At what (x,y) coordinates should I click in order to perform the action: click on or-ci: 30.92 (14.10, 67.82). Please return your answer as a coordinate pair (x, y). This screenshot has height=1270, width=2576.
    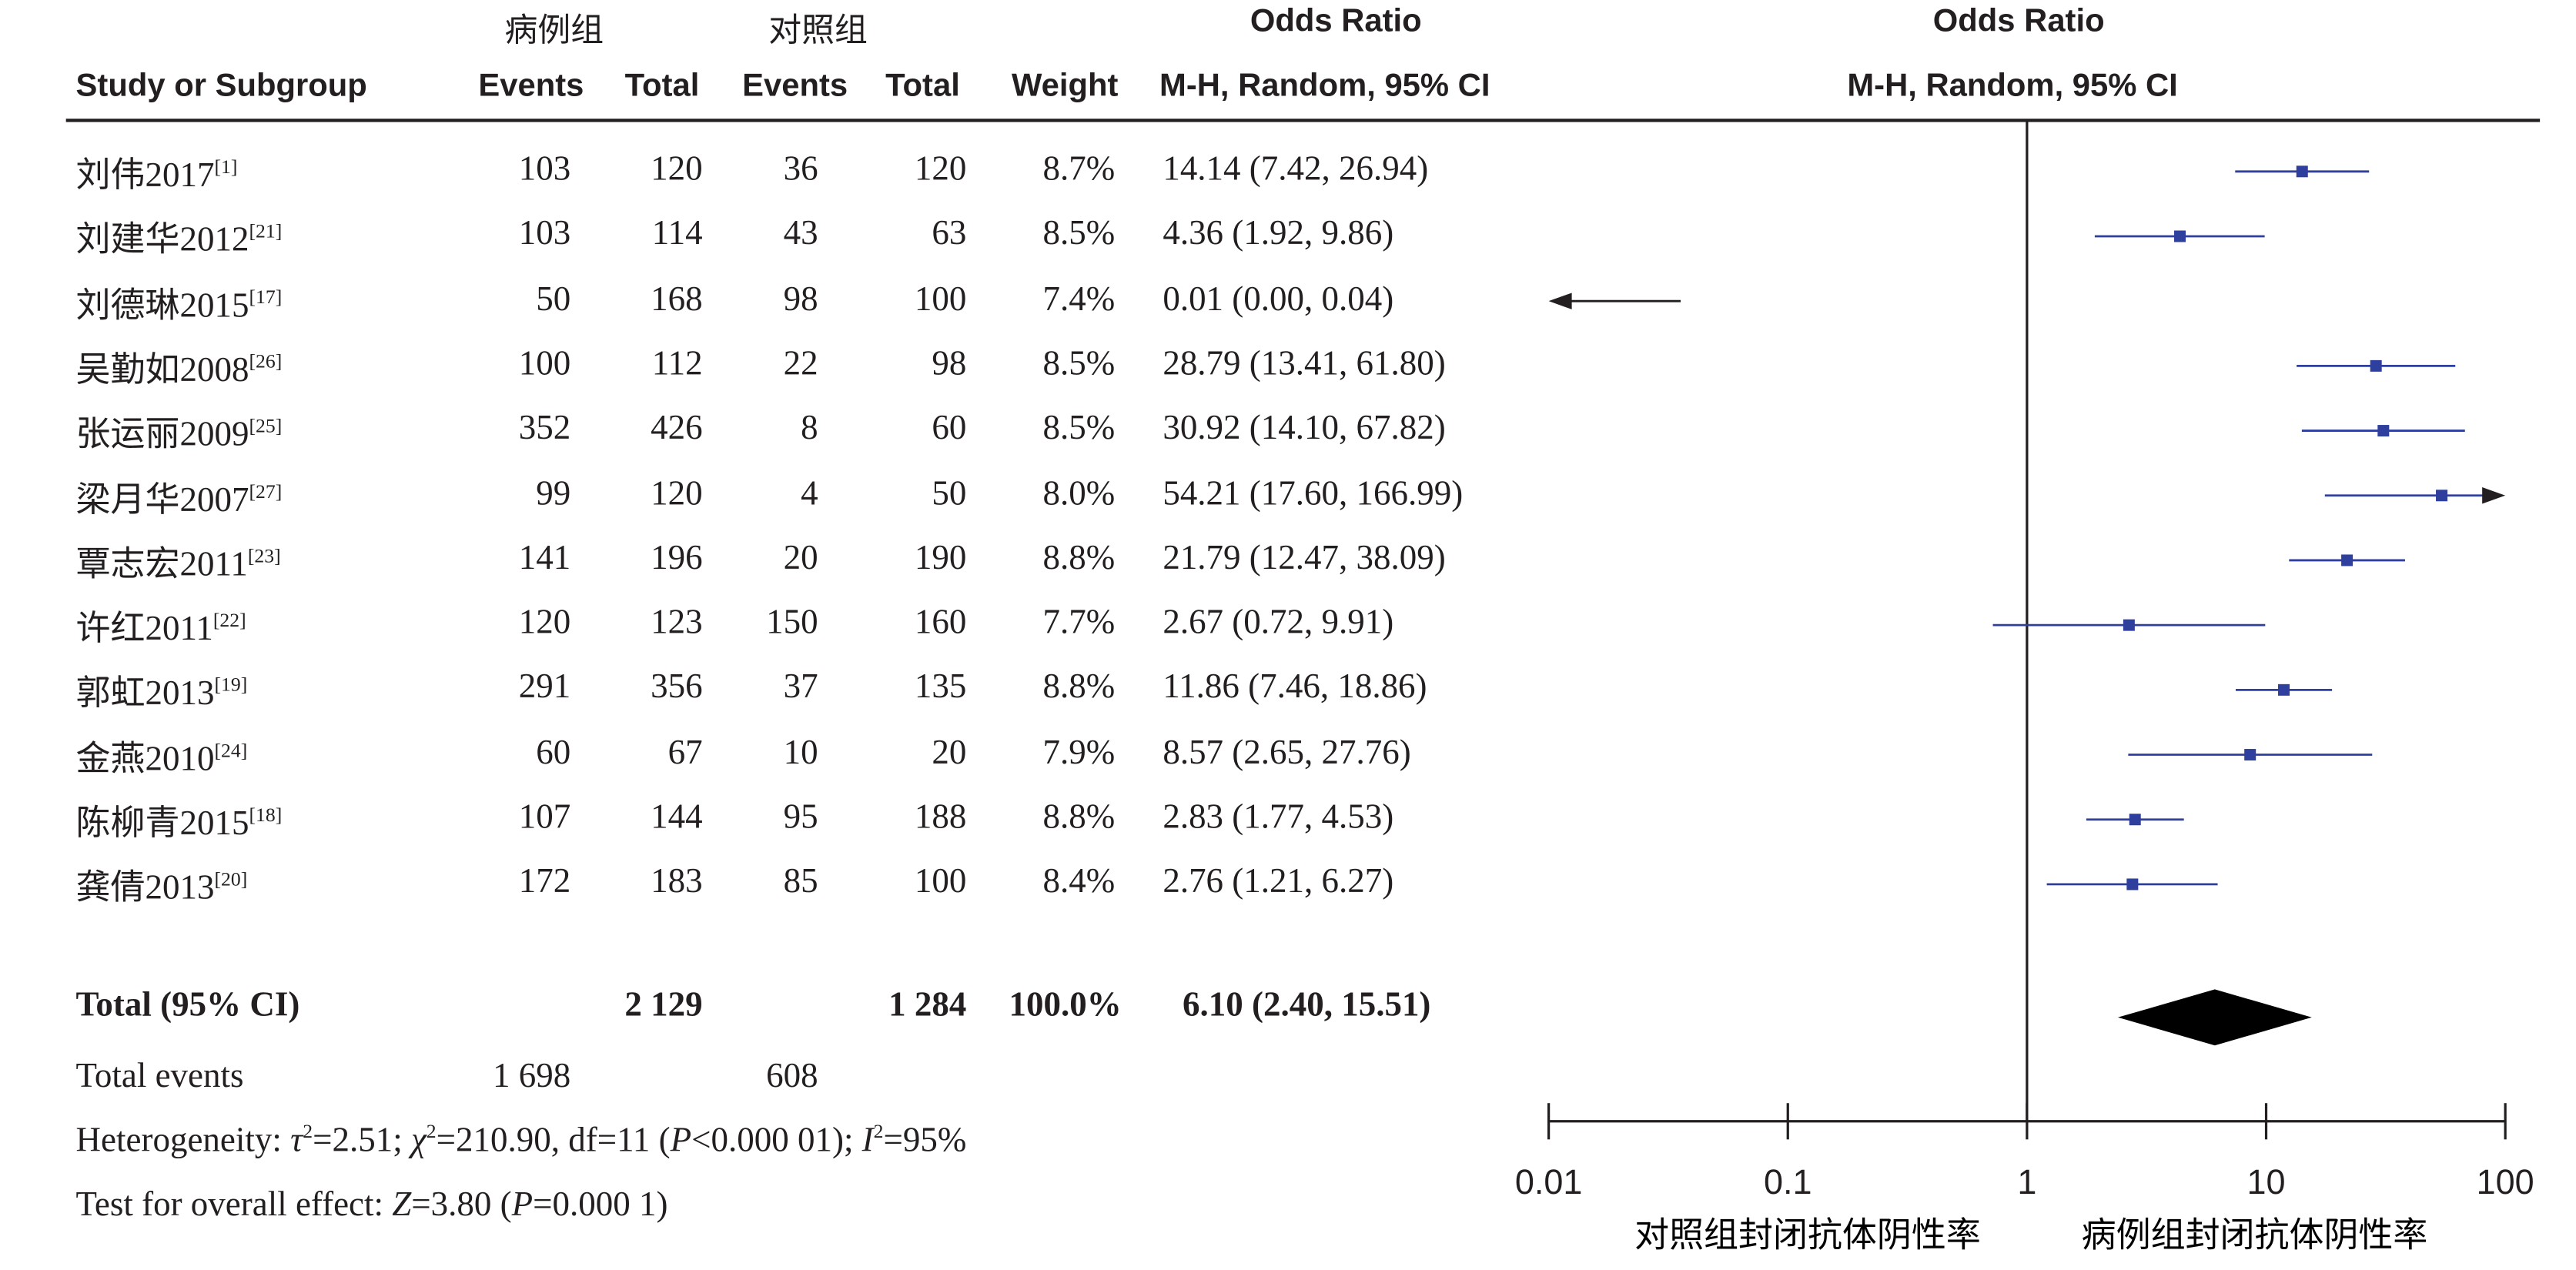
    Looking at the image, I should click on (1305, 427).